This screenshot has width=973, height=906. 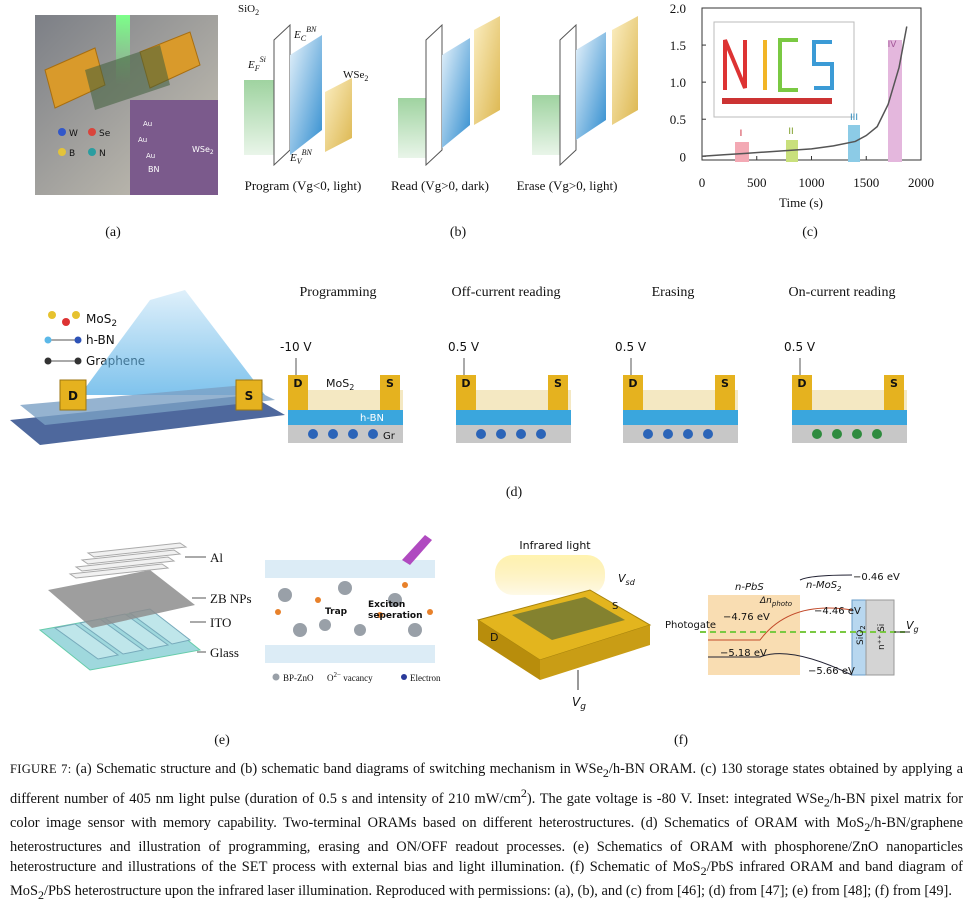 I want to click on annotation: Exciton seperation, so click(x=395, y=610).